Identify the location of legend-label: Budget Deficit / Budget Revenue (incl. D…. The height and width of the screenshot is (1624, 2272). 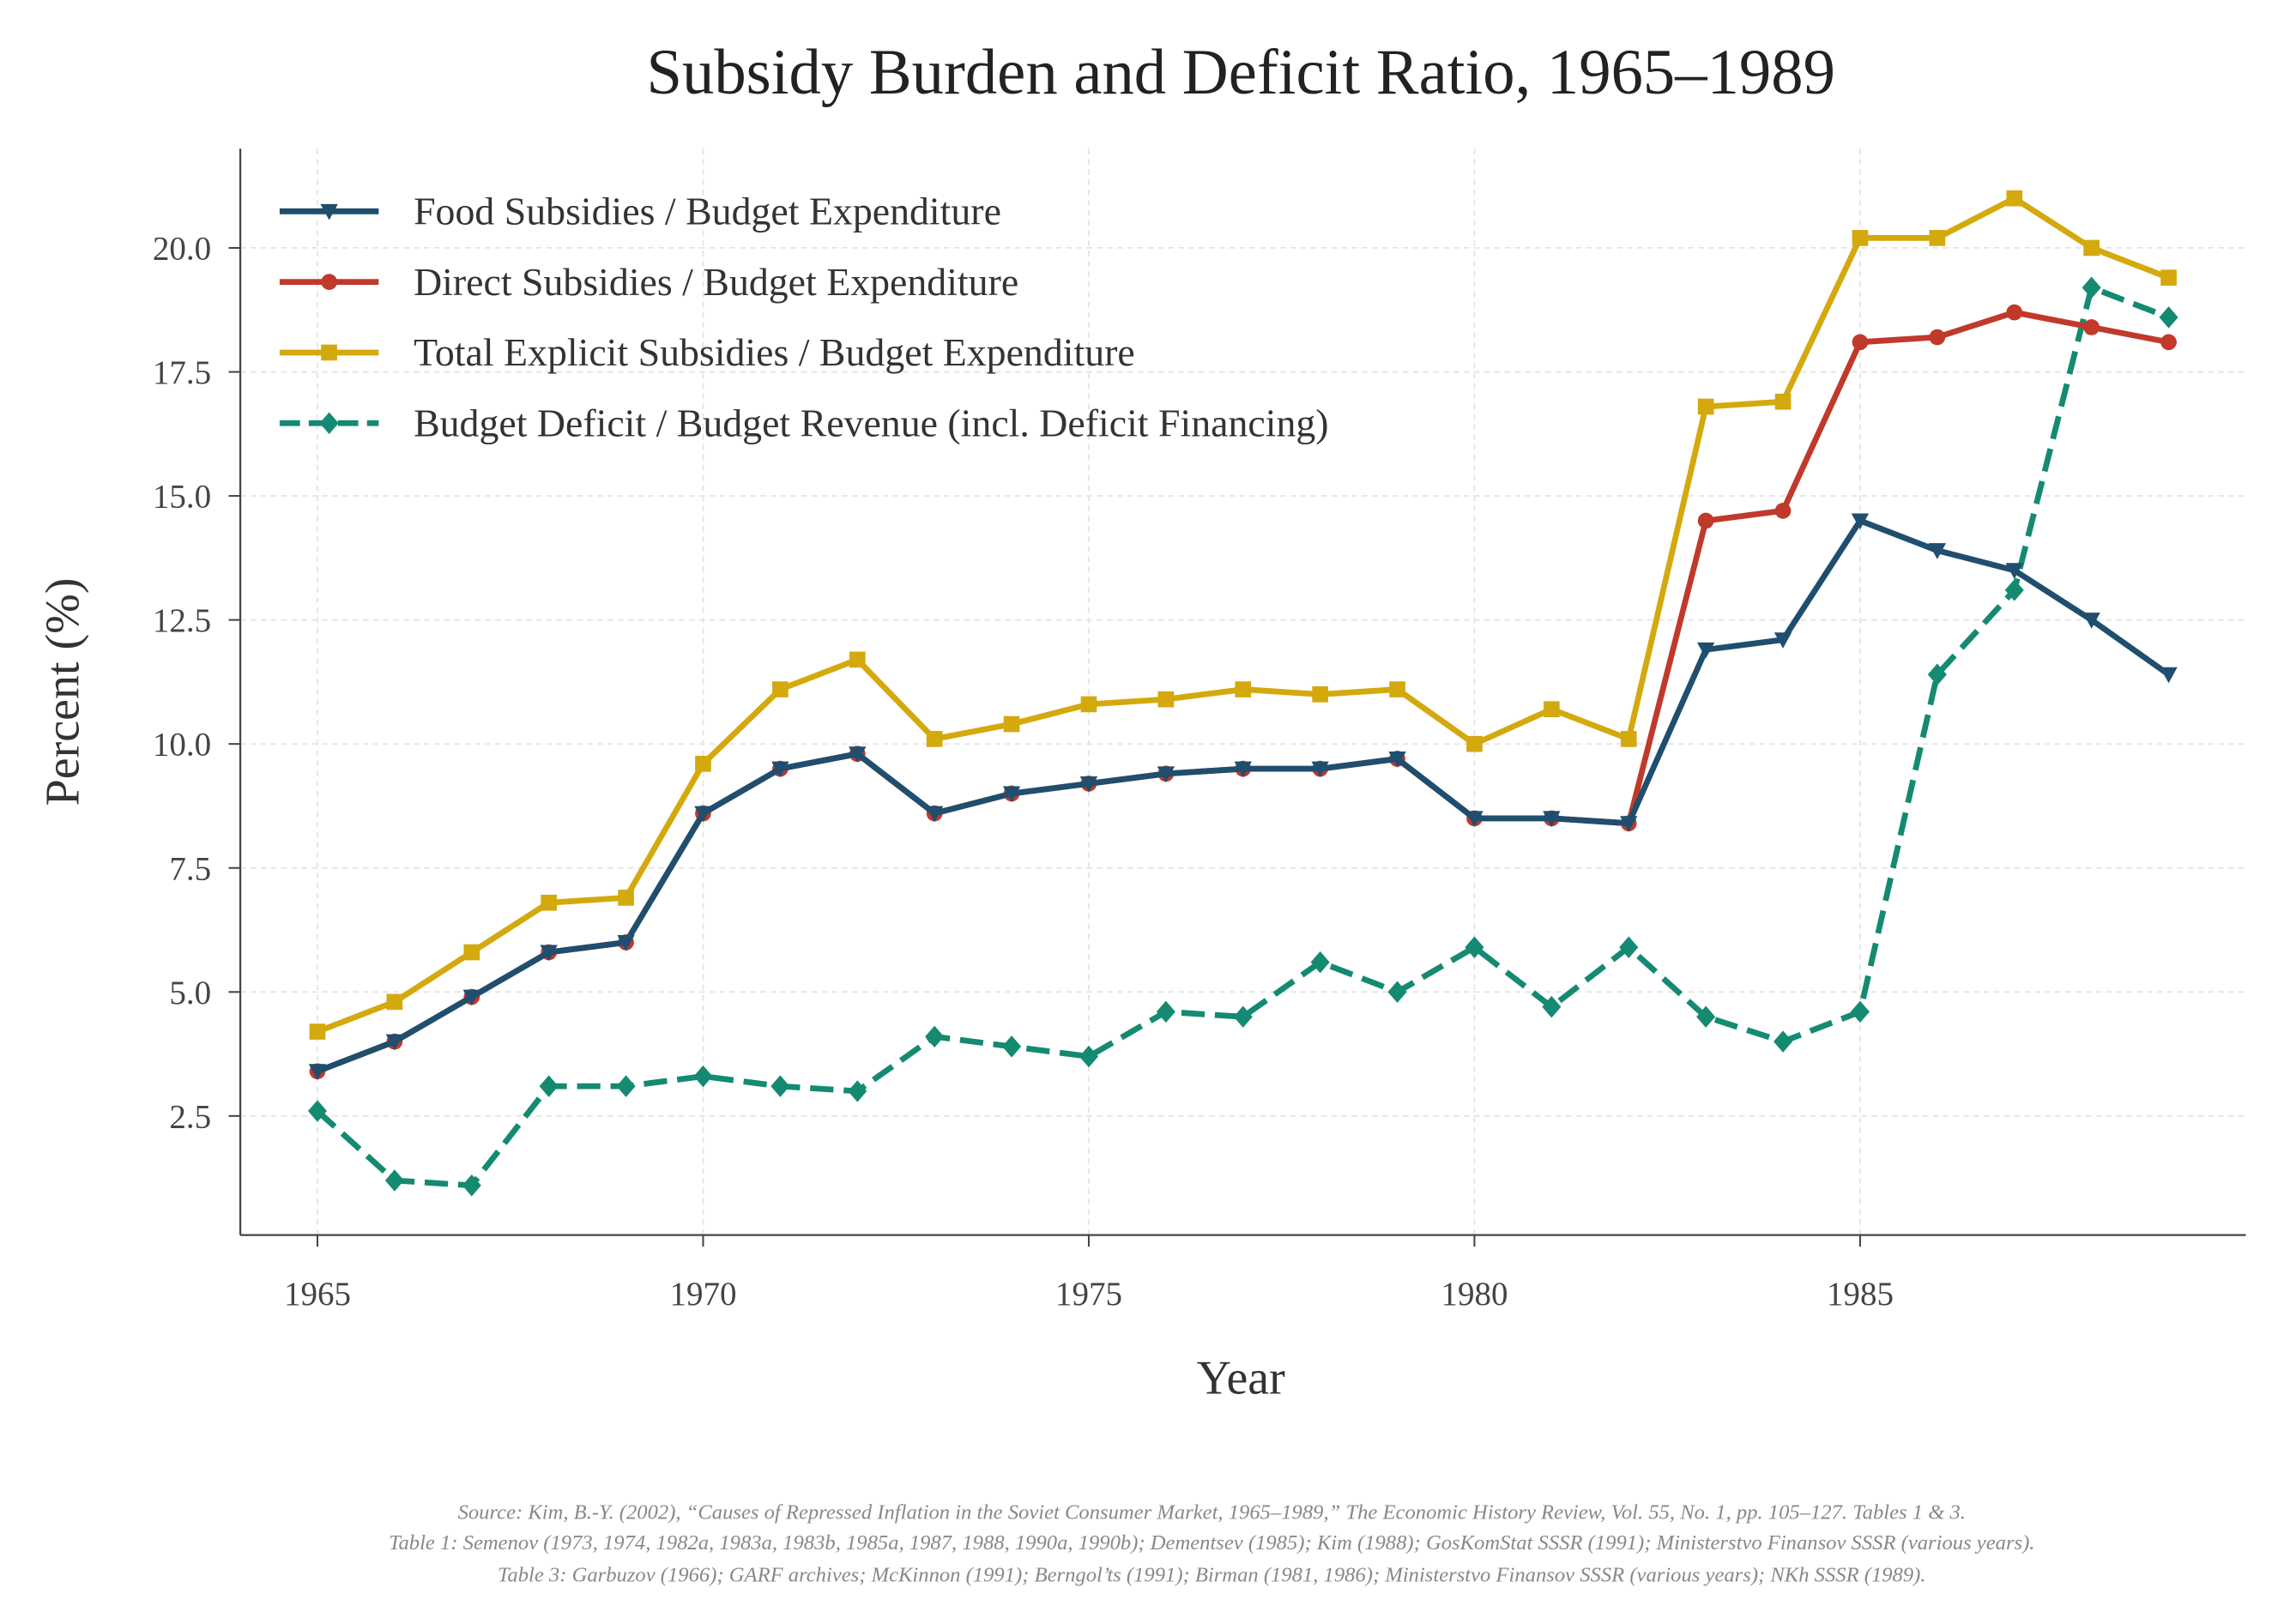
(871, 423).